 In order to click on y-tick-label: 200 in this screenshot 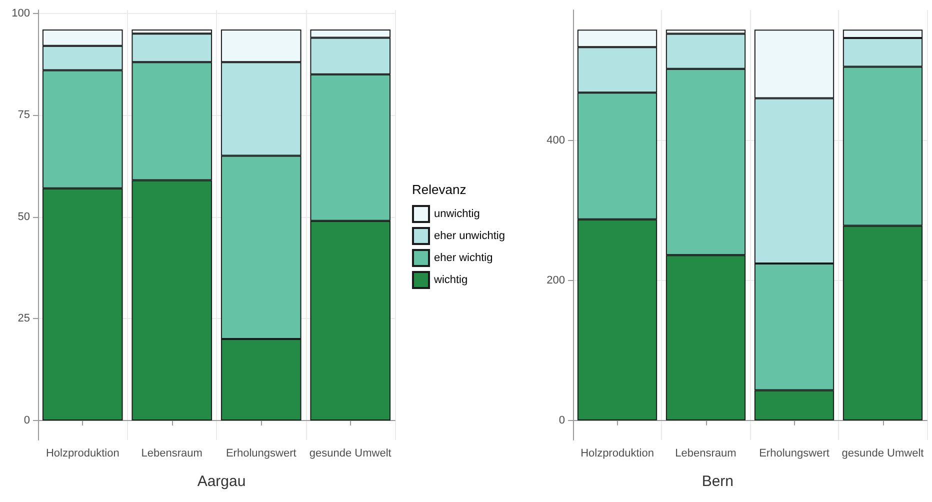, I will do `click(555, 280)`.